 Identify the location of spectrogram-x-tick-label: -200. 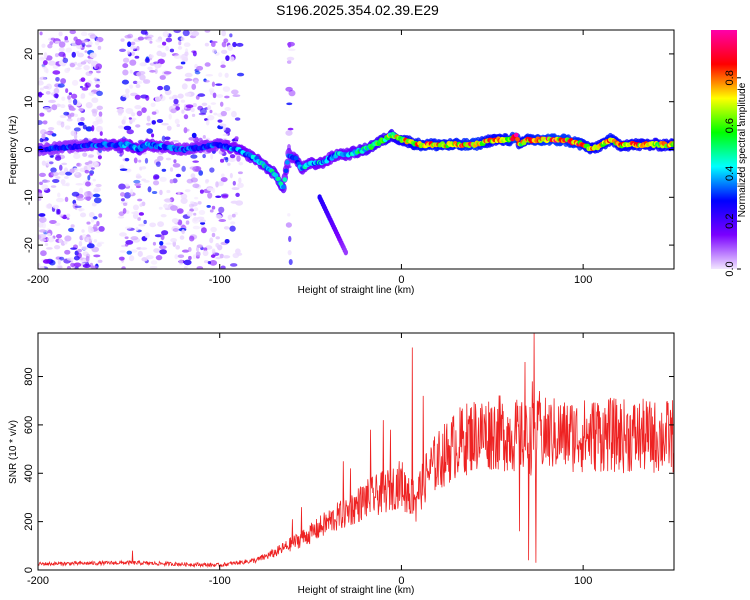
(38, 280).